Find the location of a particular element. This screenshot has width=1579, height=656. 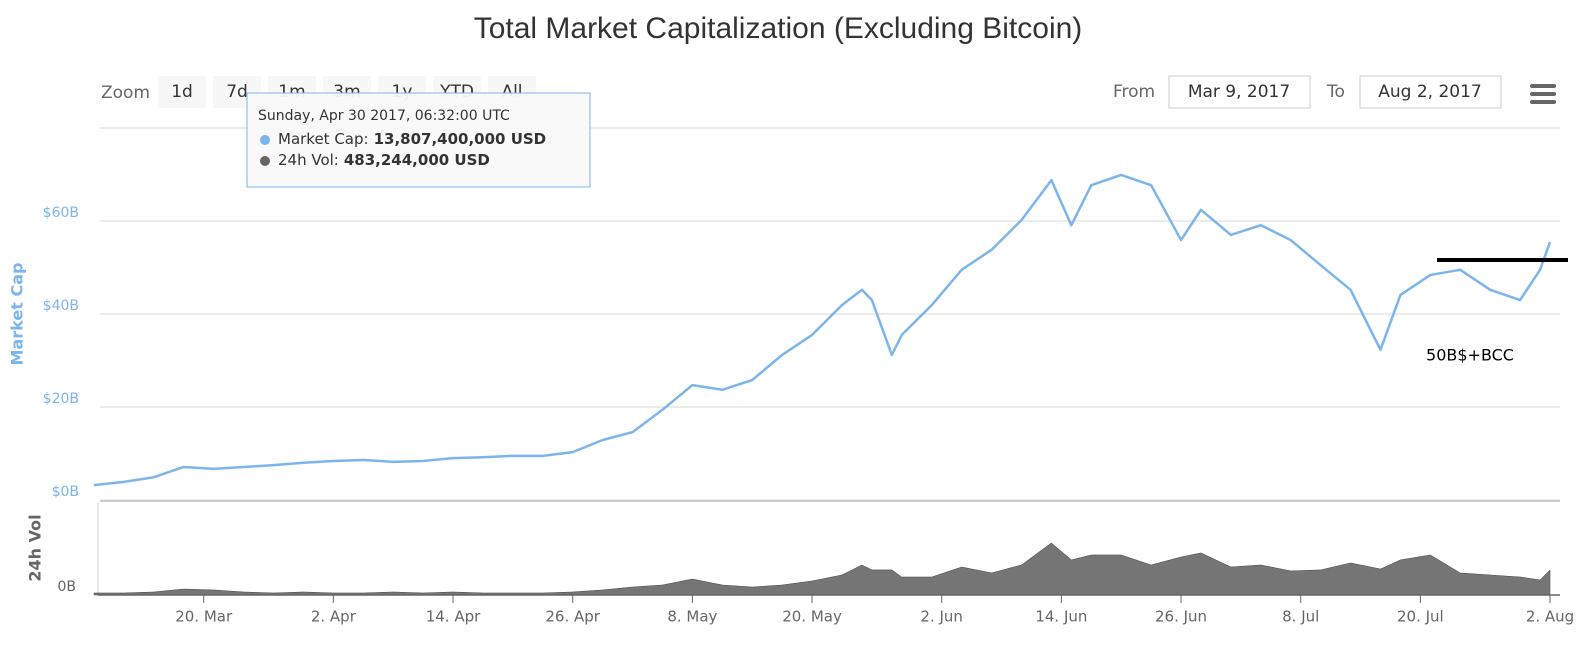

x-tick-label: 26. Apr is located at coordinates (572, 617).